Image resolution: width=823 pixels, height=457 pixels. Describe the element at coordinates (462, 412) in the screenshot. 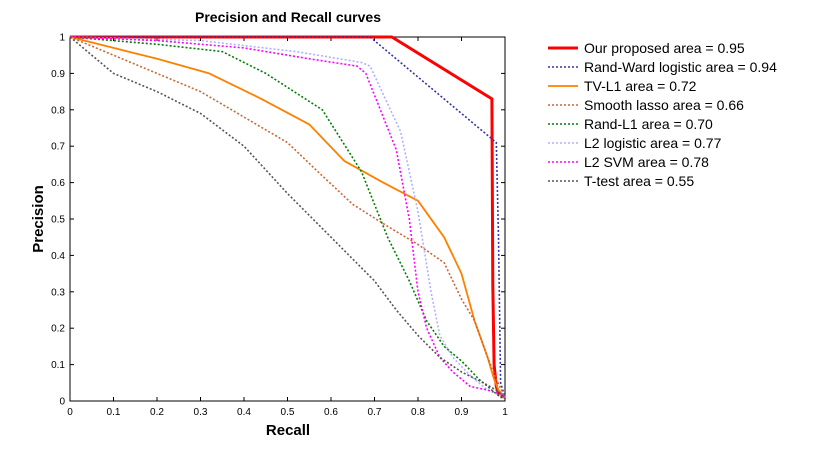

I see `x-tick-label: 0.9` at that location.